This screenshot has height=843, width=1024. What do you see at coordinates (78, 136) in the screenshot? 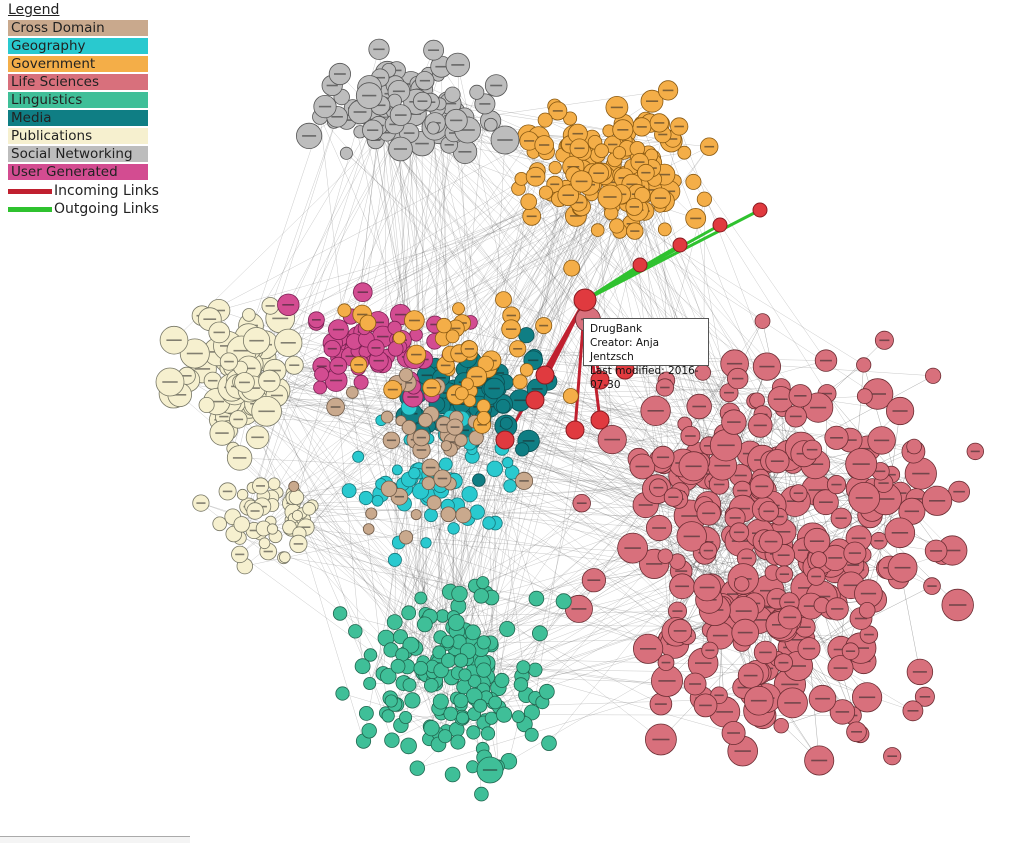
I see `legend-item-publications: Publications` at bounding box center [78, 136].